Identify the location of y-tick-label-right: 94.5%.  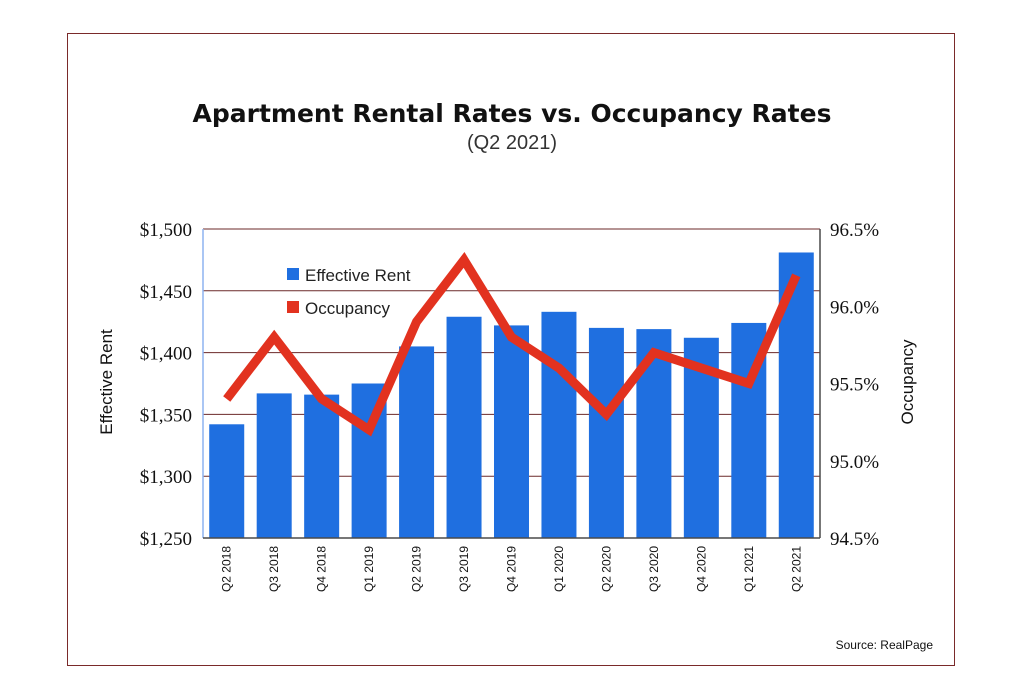
(854, 539).